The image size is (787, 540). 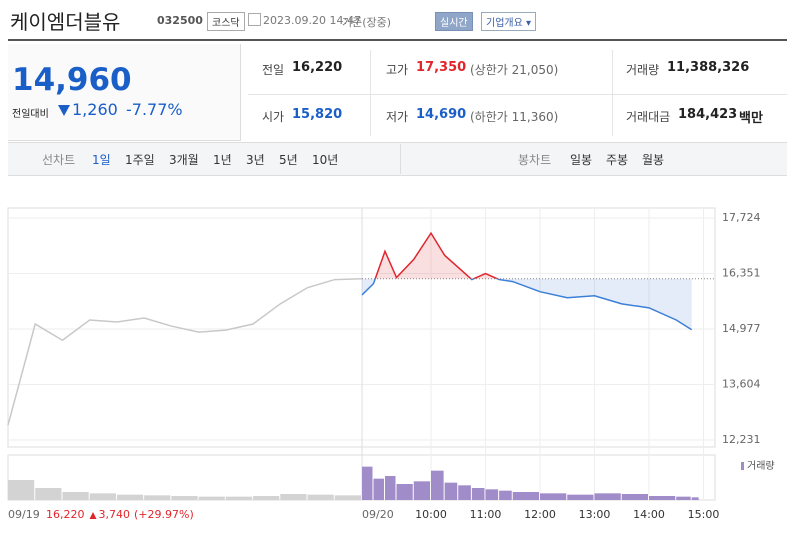 What do you see at coordinates (222, 160) in the screenshot?
I see `tab: 1년` at bounding box center [222, 160].